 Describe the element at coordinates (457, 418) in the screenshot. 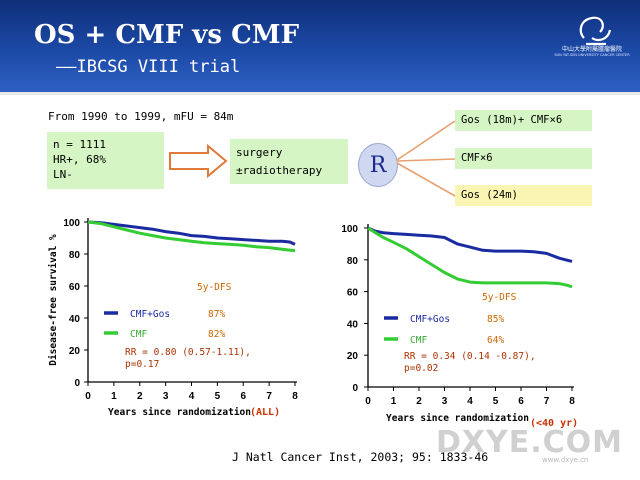

I see `chart2-x-axis-label: Years since randomization` at that location.